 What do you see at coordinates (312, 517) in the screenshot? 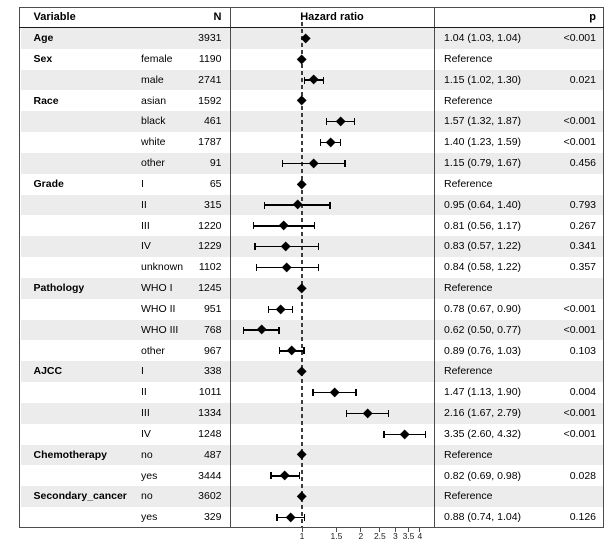
I see `table-row: yes 329 0.88 (0.74, 1.04) 0.126` at bounding box center [312, 517].